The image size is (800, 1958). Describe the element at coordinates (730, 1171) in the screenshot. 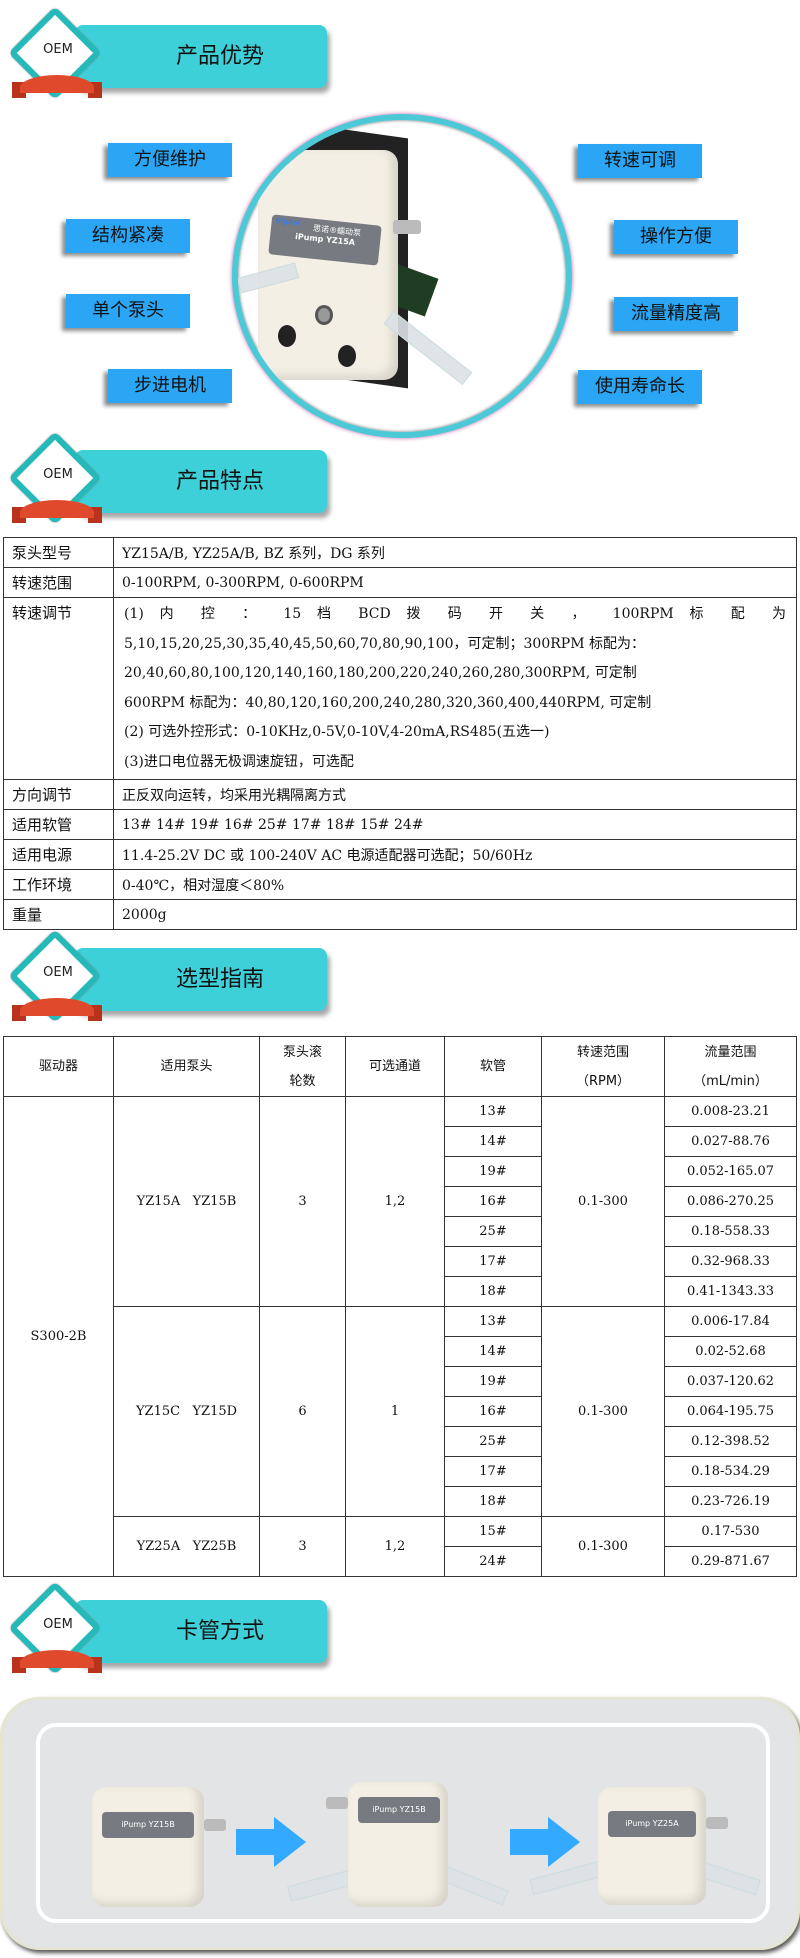

I see `flow-cell: 0.052-165.07` at that location.